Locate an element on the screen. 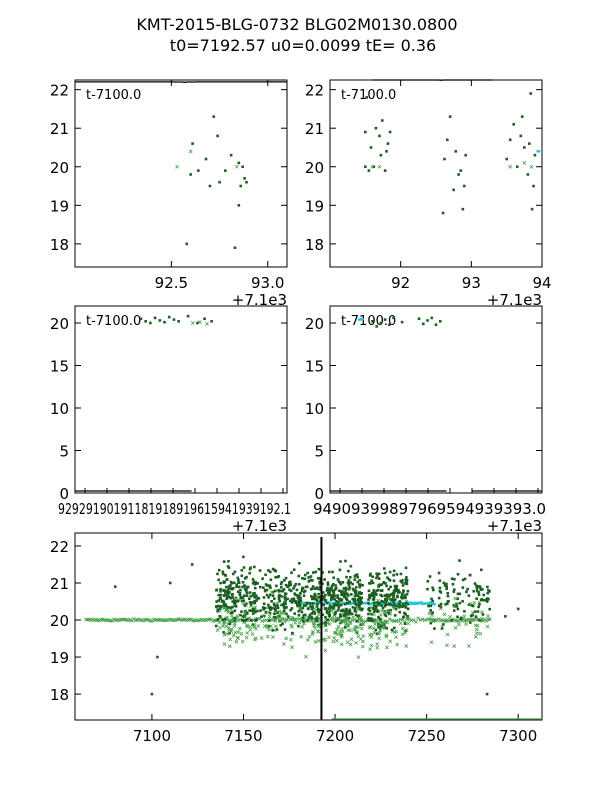 Image resolution: width=600 pixels, height=800 pixels. data-point-cyan is located at coordinates (421, 602).